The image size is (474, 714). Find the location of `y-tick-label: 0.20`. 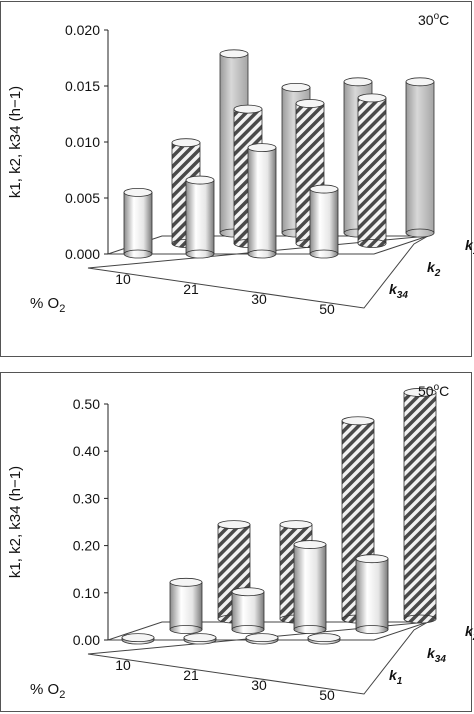

y-tick-label: 0.20 is located at coordinates (86, 546).